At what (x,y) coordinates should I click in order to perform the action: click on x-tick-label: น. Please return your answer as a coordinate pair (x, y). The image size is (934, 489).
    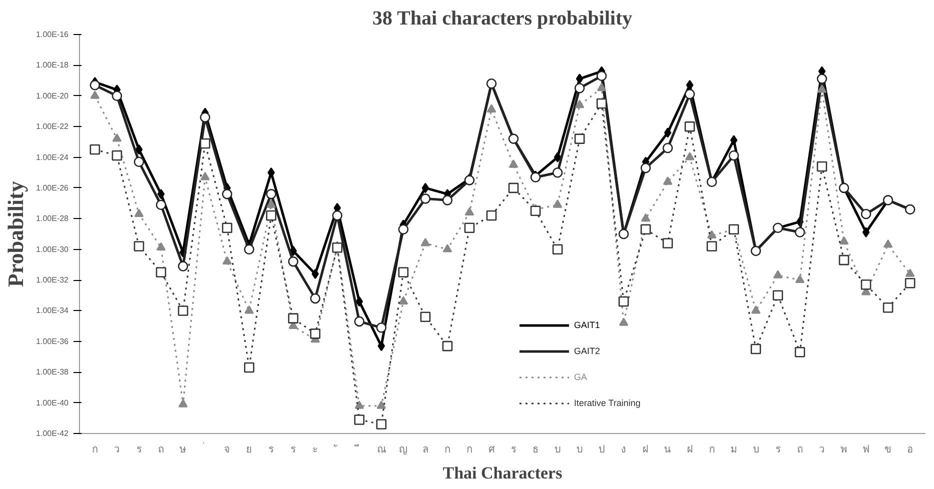
    Looking at the image, I should click on (668, 450).